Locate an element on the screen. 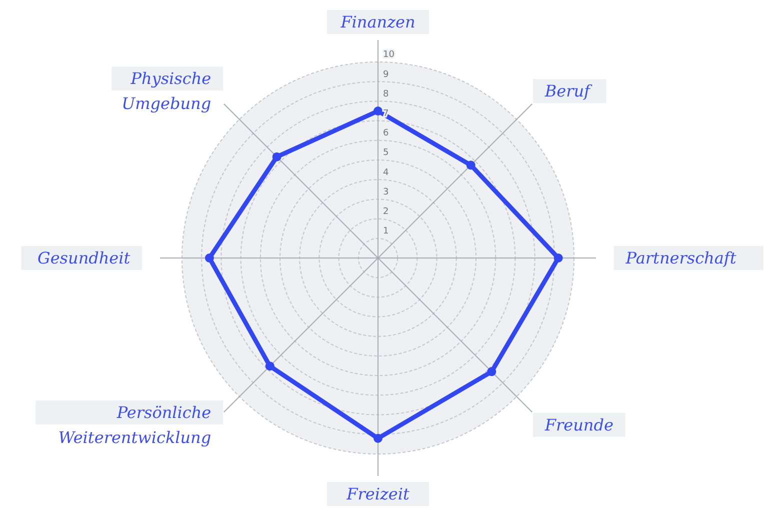  spoke-label: Freunde is located at coordinates (579, 424).